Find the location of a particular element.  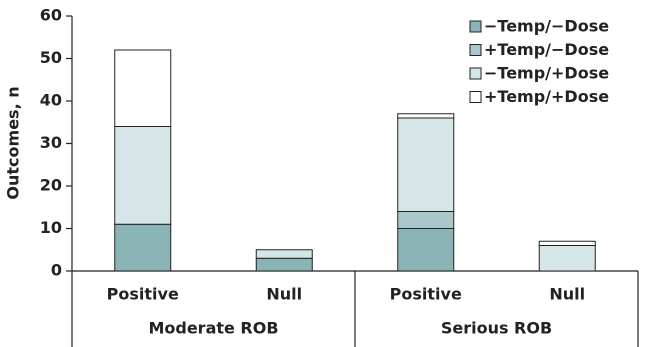

y-tick-label: 20 is located at coordinates (51, 185).